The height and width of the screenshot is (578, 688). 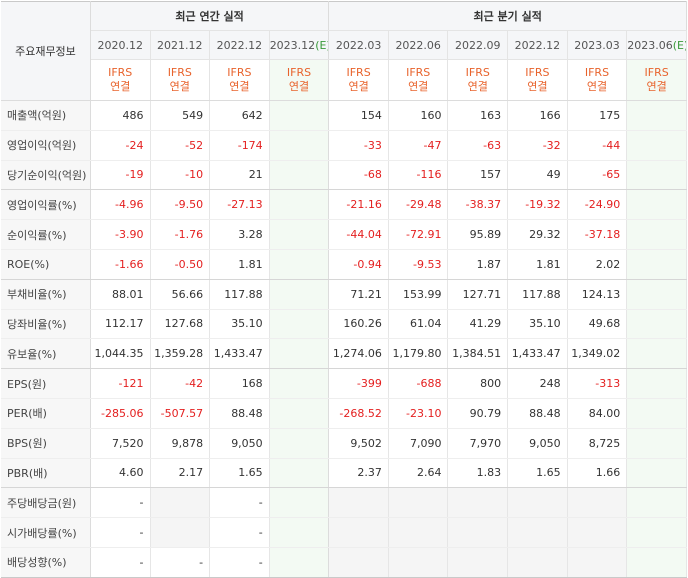 What do you see at coordinates (537, 264) in the screenshot?
I see `table-cell: 1.81` at bounding box center [537, 264].